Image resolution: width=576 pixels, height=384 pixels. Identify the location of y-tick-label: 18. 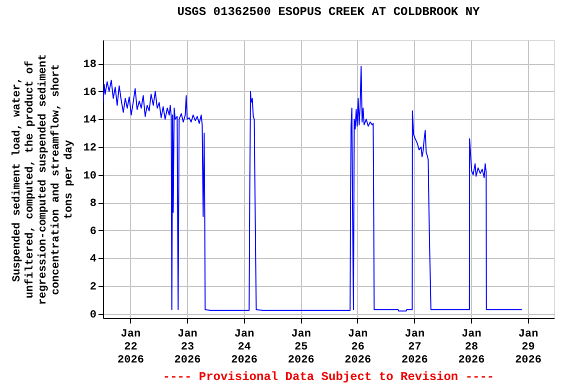
(90, 65).